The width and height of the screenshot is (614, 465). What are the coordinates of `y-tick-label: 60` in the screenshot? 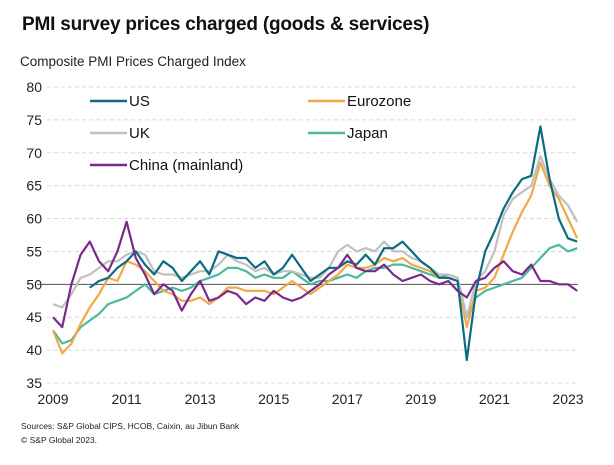 It's located at (34, 219).